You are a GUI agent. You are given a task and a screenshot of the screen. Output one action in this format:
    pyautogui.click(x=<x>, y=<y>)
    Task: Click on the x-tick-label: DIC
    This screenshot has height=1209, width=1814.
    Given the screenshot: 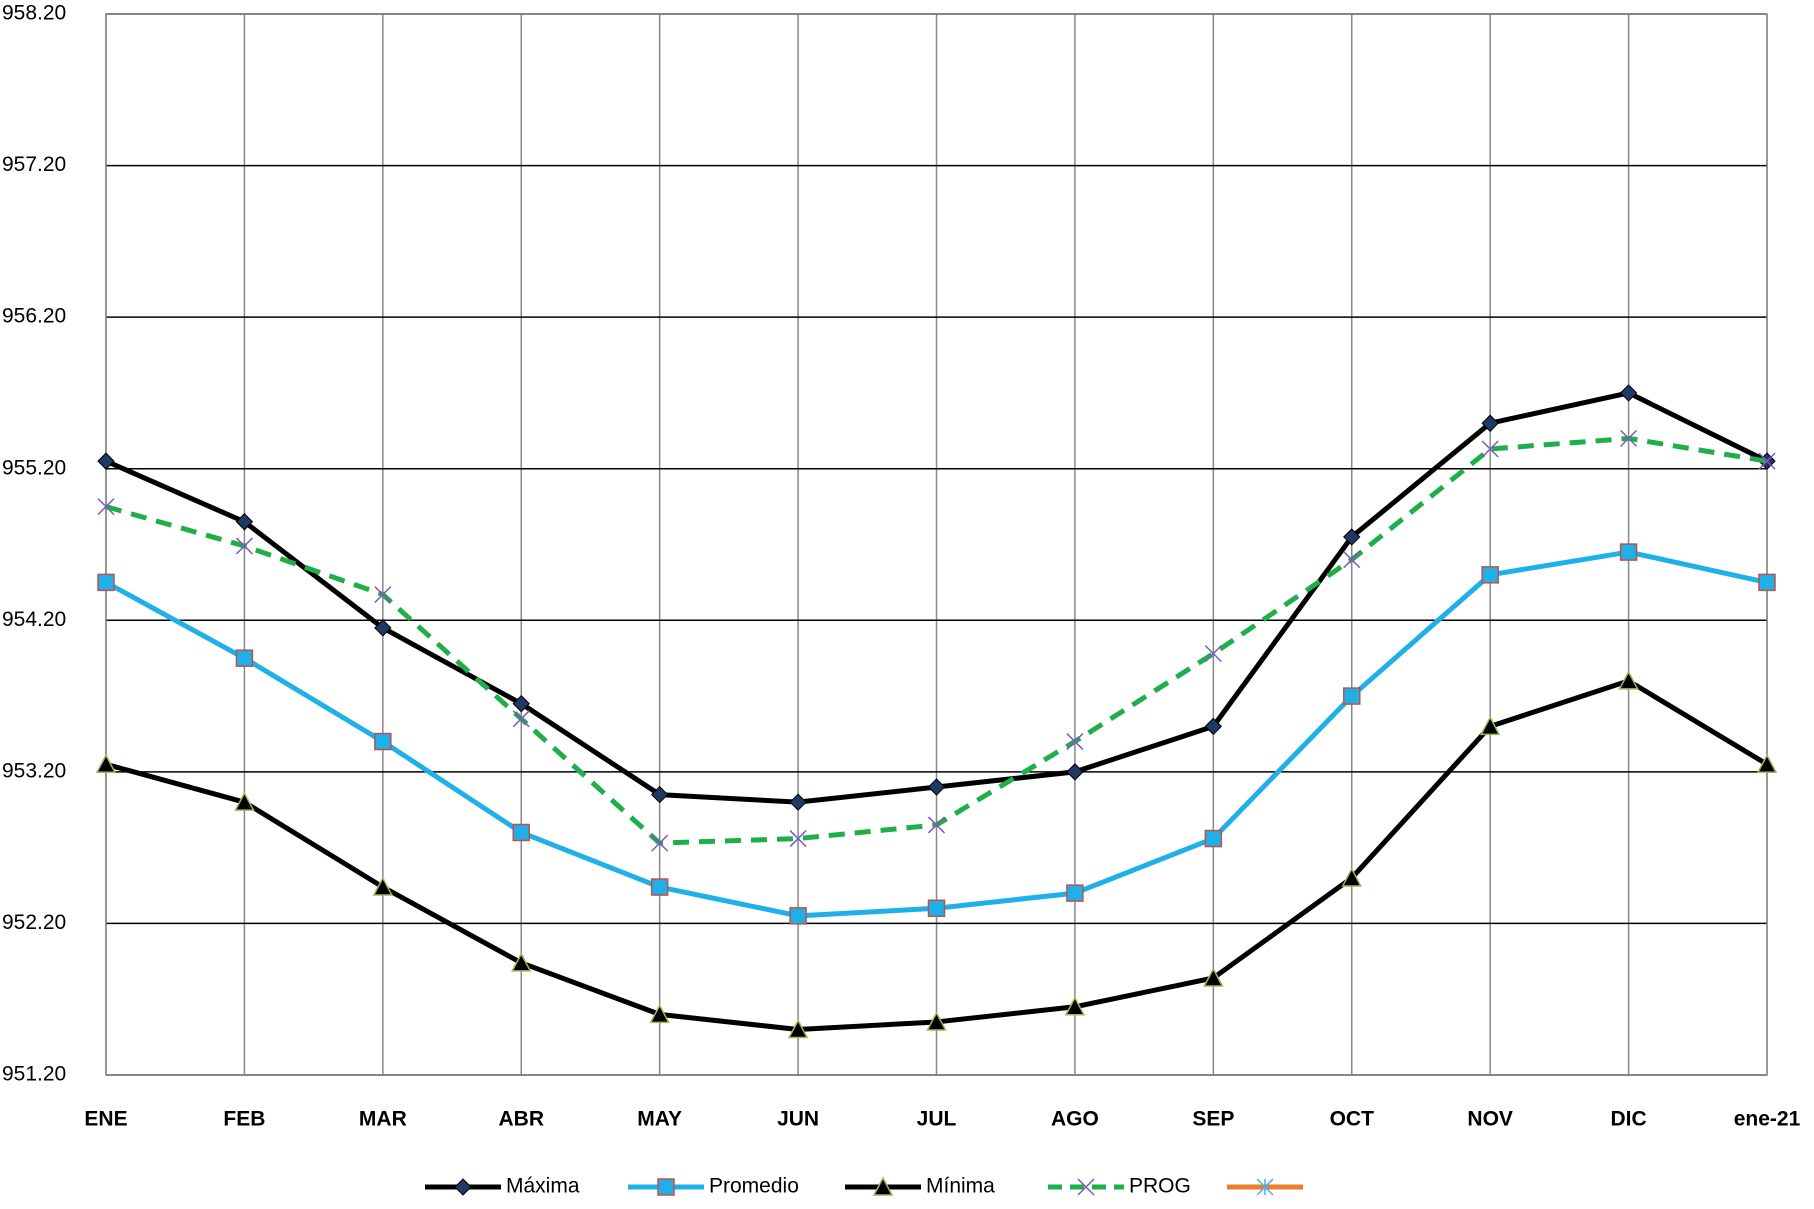 What is the action you would take?
    pyautogui.click(x=1628, y=1119)
    